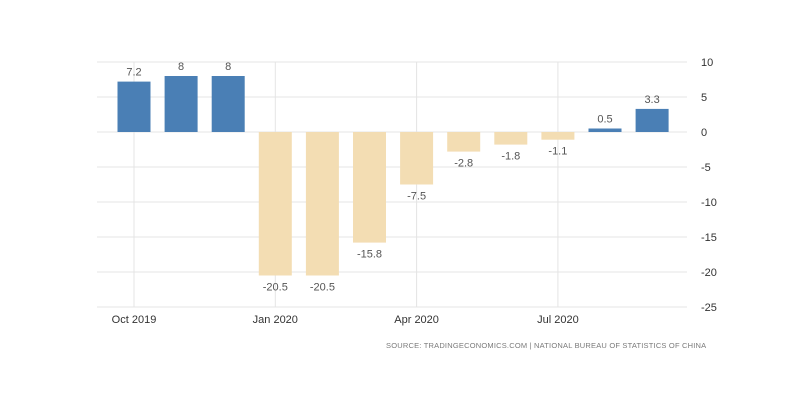 Image resolution: width=800 pixels, height=403 pixels. What do you see at coordinates (709, 238) in the screenshot?
I see `y-tick-label: -15` at bounding box center [709, 238].